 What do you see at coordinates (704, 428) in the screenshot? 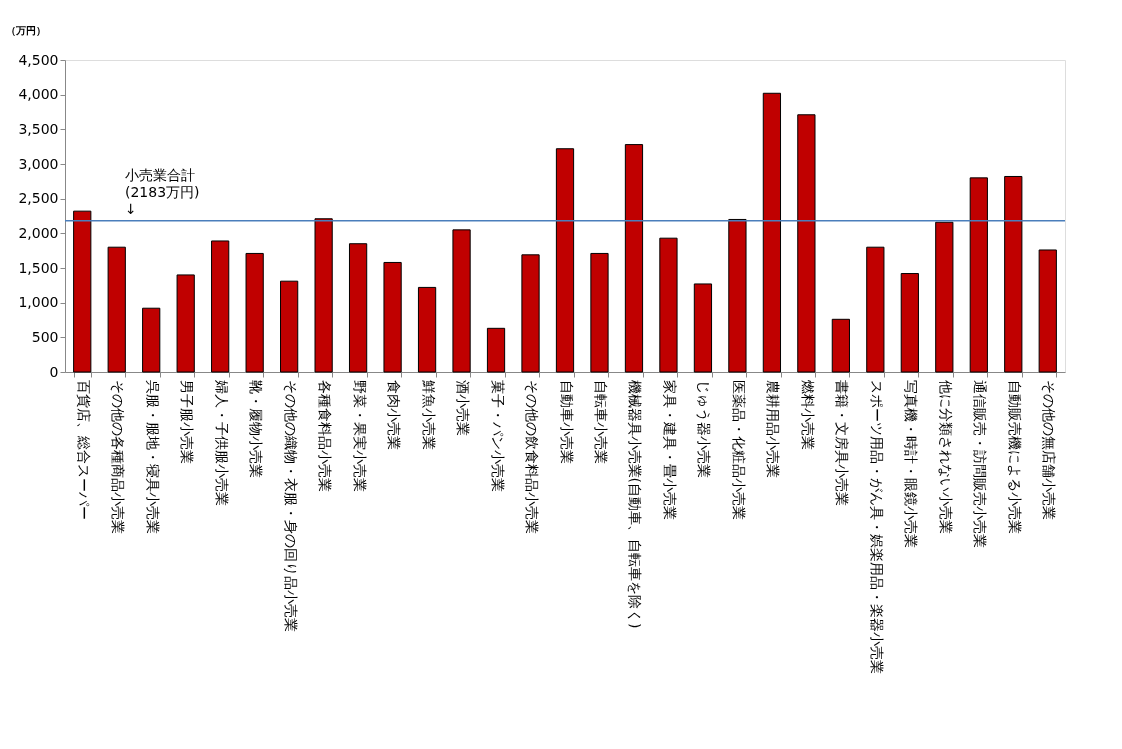
I see `x-tick-label: じゅう器小売業` at bounding box center [704, 428].